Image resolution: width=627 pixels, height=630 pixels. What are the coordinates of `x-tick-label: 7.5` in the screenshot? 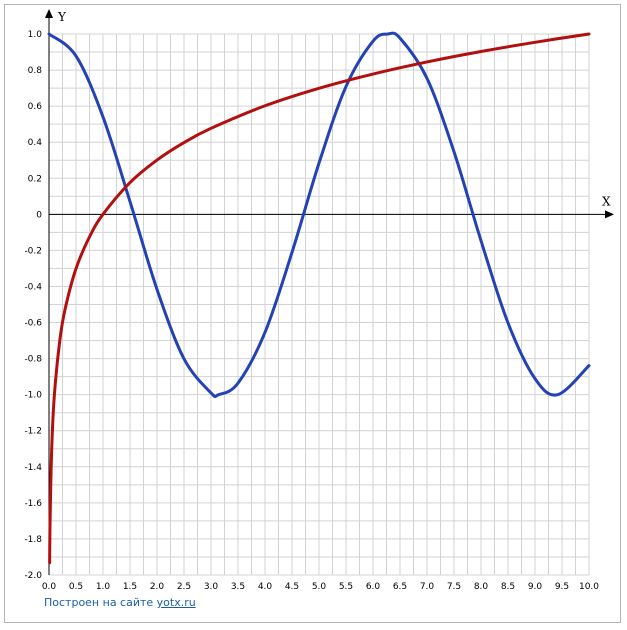 It's located at (454, 587).